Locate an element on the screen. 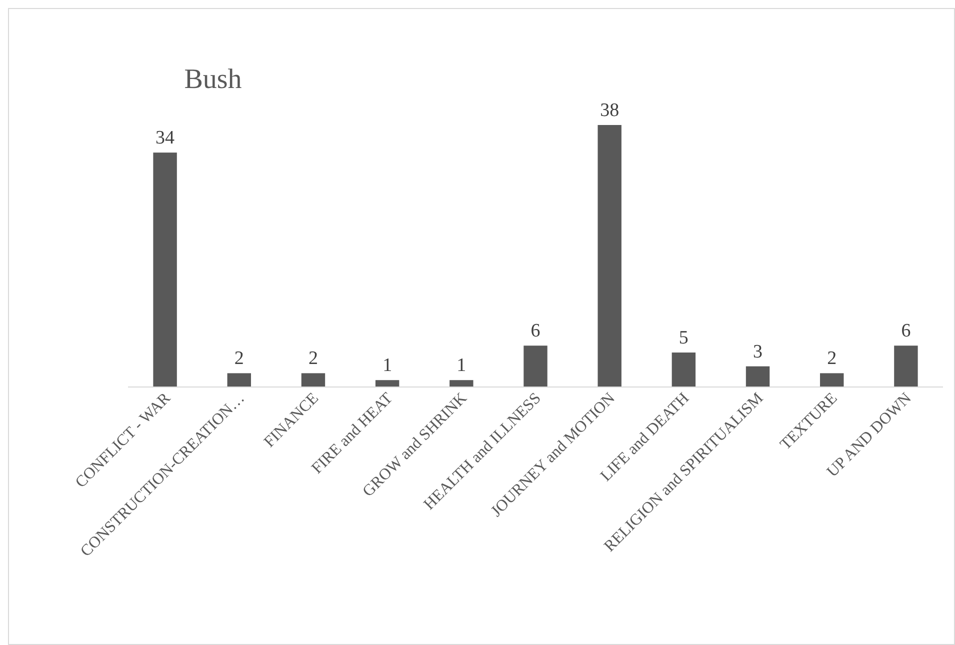 The height and width of the screenshot is (645, 955). chart-title: Bush is located at coordinates (213, 79).